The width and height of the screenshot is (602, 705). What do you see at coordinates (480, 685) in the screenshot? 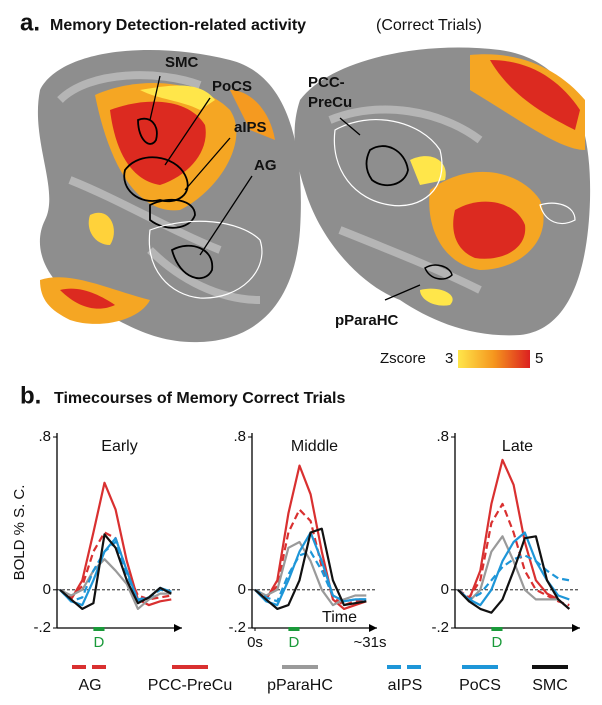
I see `legend-label: PoCS` at bounding box center [480, 685].